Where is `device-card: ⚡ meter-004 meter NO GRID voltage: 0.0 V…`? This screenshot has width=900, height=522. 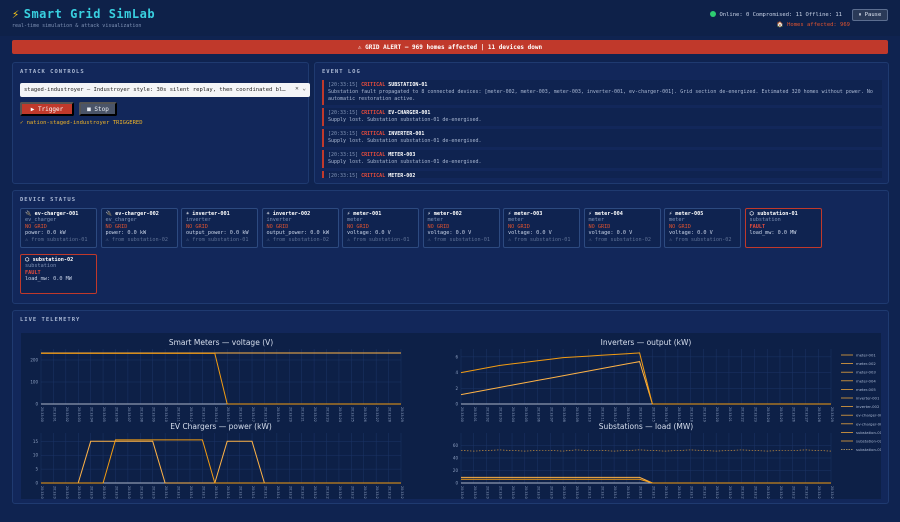 device-card: ⚡ meter-004 meter NO GRID voltage: 0.0 V… is located at coordinates (622, 228).